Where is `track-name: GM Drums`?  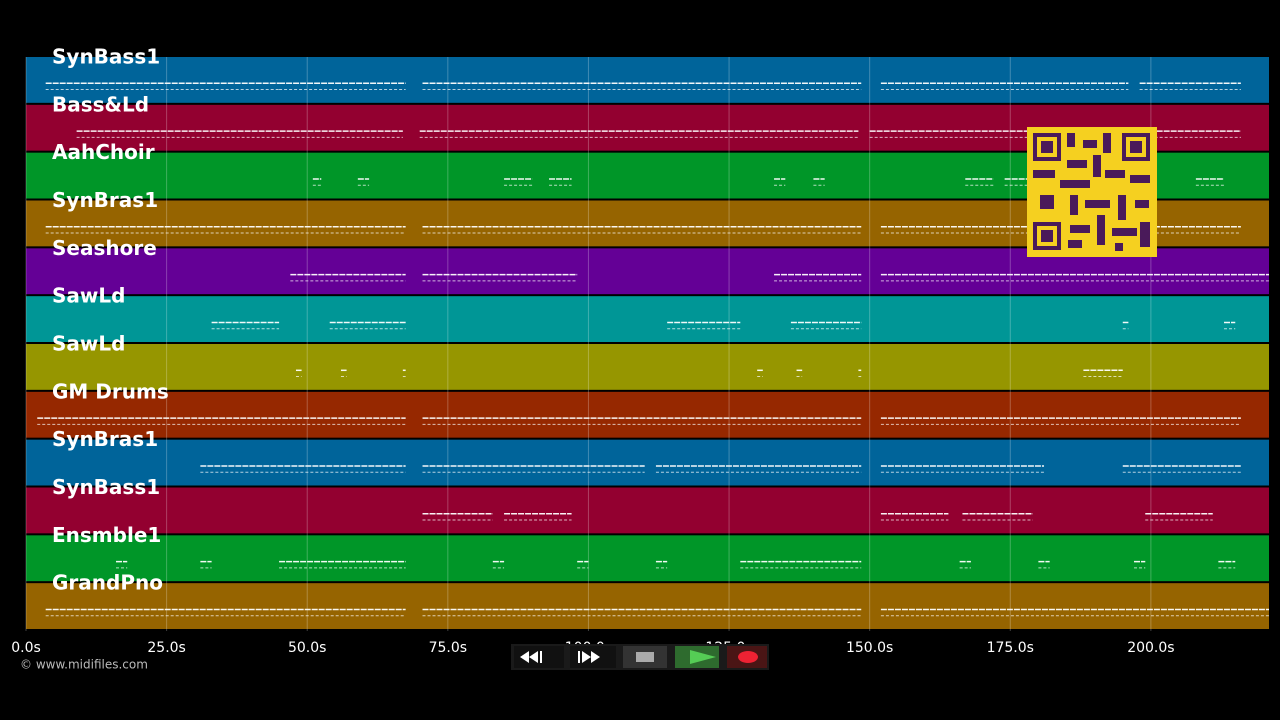
track-name: GM Drums is located at coordinates (110, 391).